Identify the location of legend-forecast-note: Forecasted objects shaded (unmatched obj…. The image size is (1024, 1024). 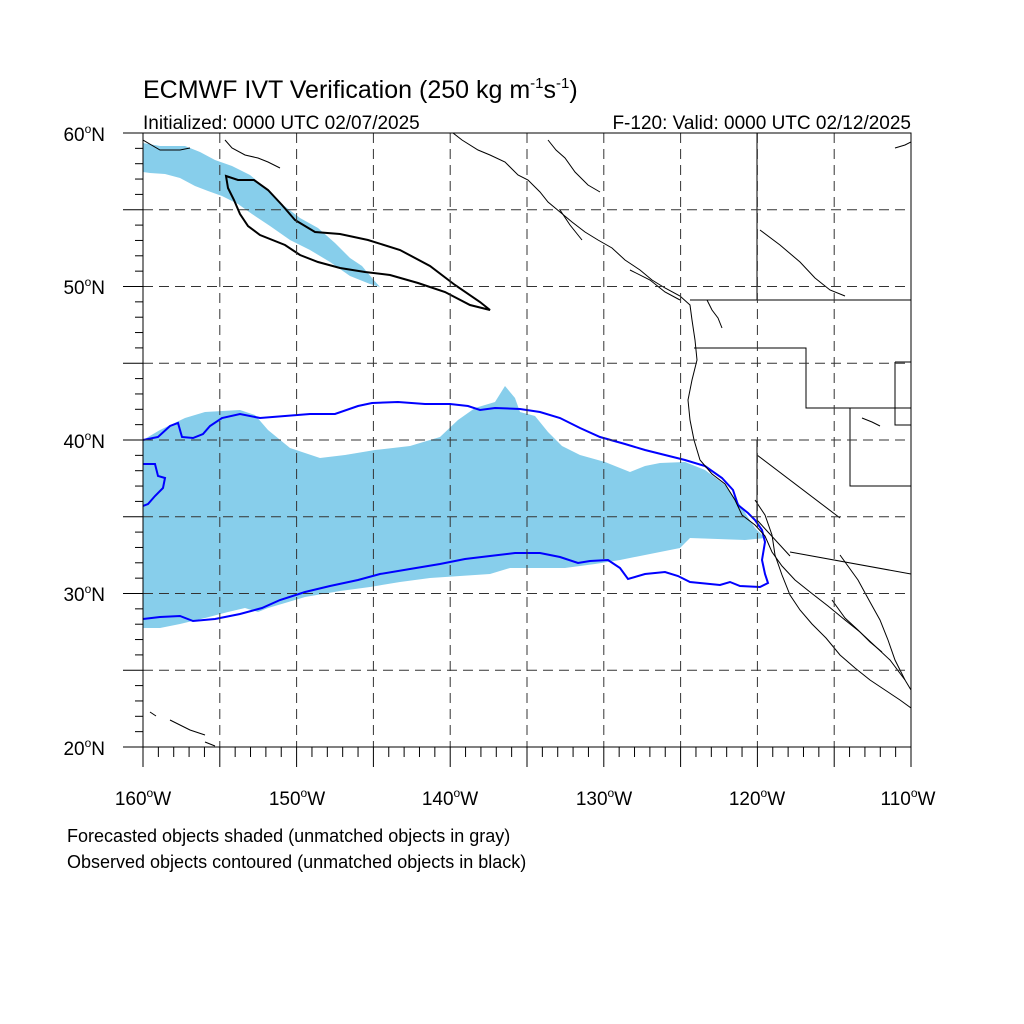
(289, 836).